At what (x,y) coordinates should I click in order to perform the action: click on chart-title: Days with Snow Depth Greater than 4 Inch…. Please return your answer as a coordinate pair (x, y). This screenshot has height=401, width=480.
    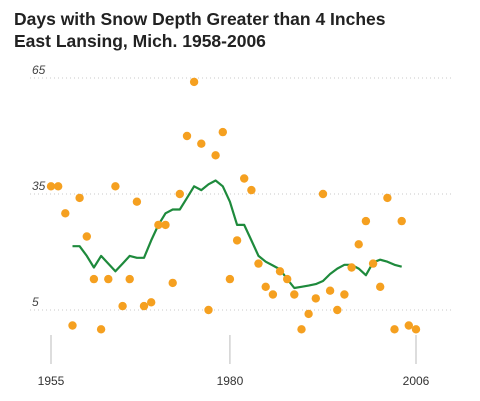
    Looking at the image, I should click on (200, 19).